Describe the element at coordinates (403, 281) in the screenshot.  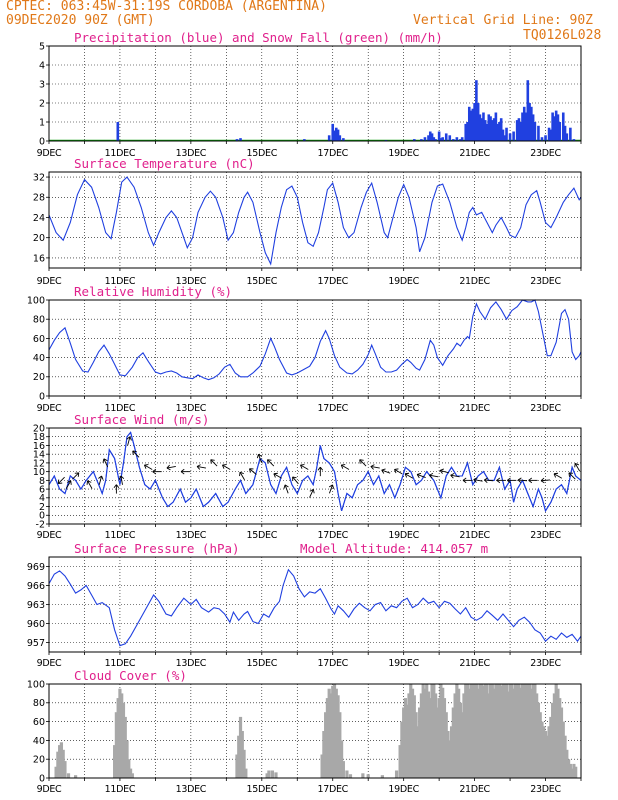
I see `x-tick-label: 19DEC` at that location.